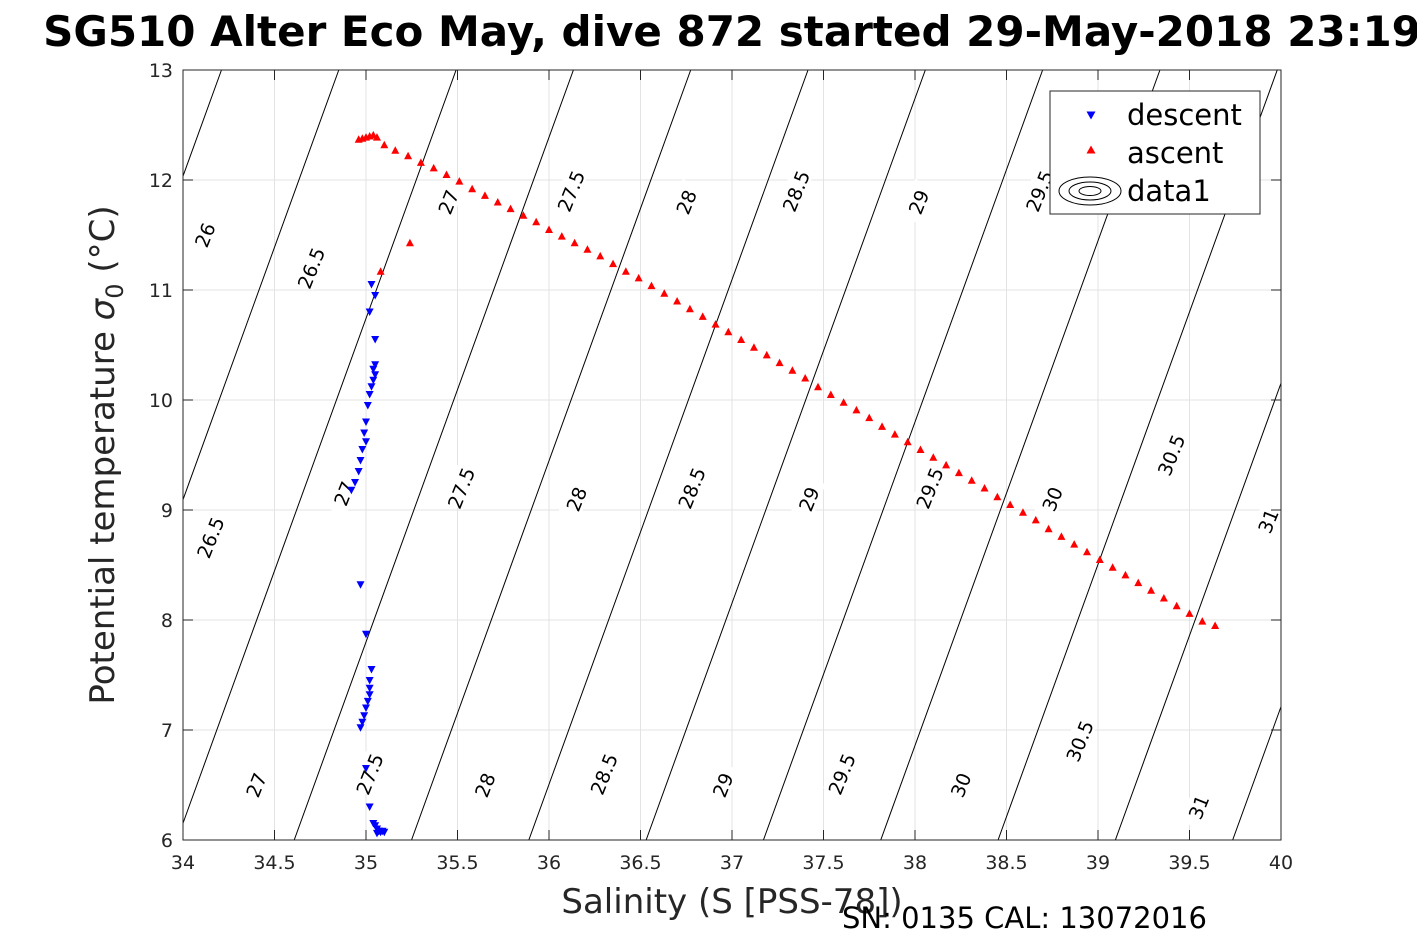 This screenshot has height=945, width=1417. Describe the element at coordinates (106, 454) in the screenshot. I see `y-axis-label: Potential temperature σ0 (°C)` at that location.